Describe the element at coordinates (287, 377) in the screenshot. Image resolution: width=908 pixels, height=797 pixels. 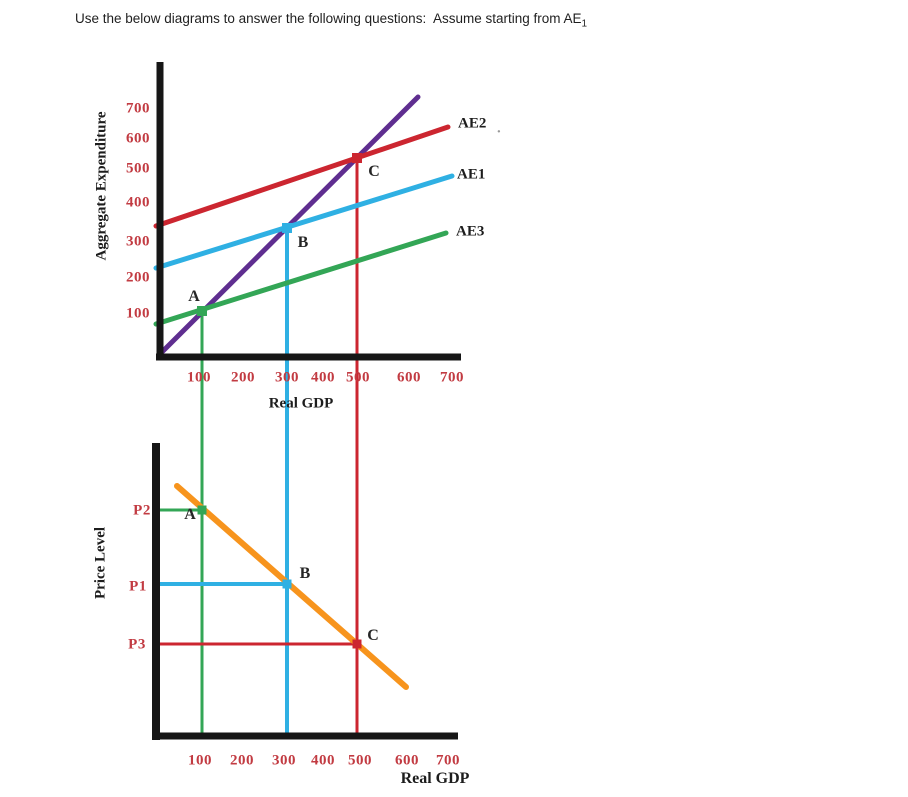
I see `top-x-tick-label: 300` at that location.